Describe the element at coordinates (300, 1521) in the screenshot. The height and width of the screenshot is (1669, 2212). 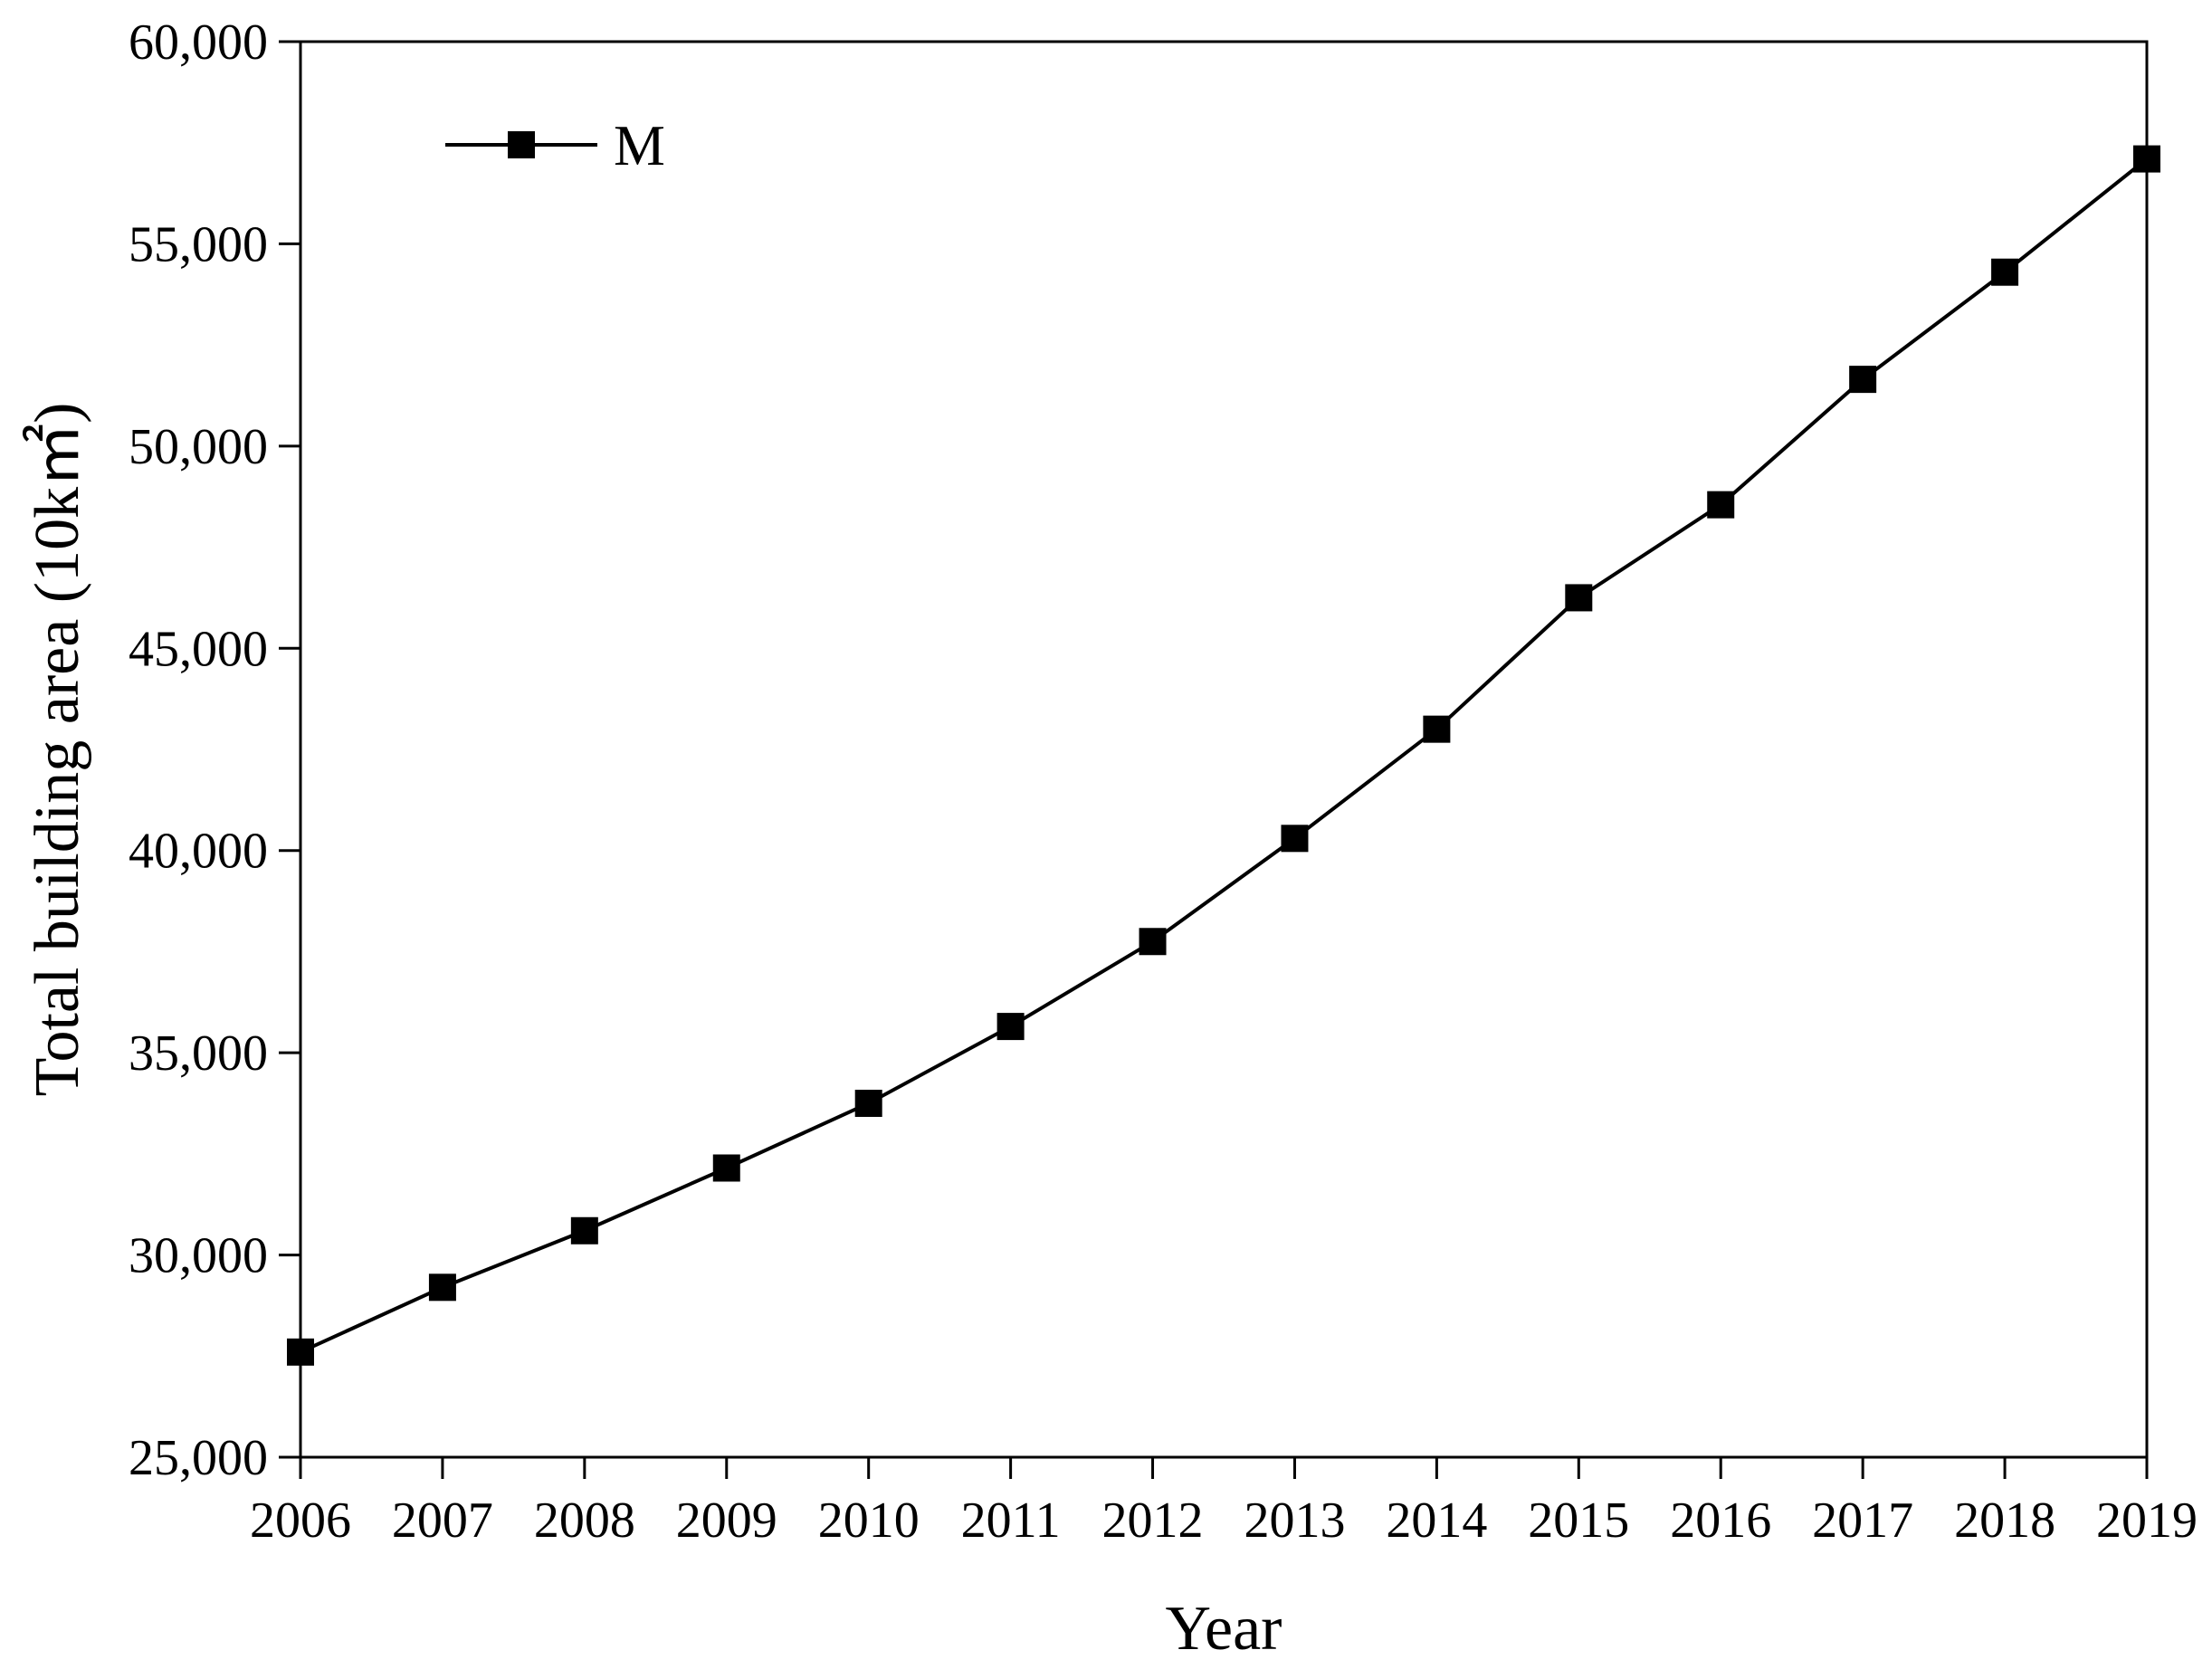
I see `x-tick-label: 2006` at that location.